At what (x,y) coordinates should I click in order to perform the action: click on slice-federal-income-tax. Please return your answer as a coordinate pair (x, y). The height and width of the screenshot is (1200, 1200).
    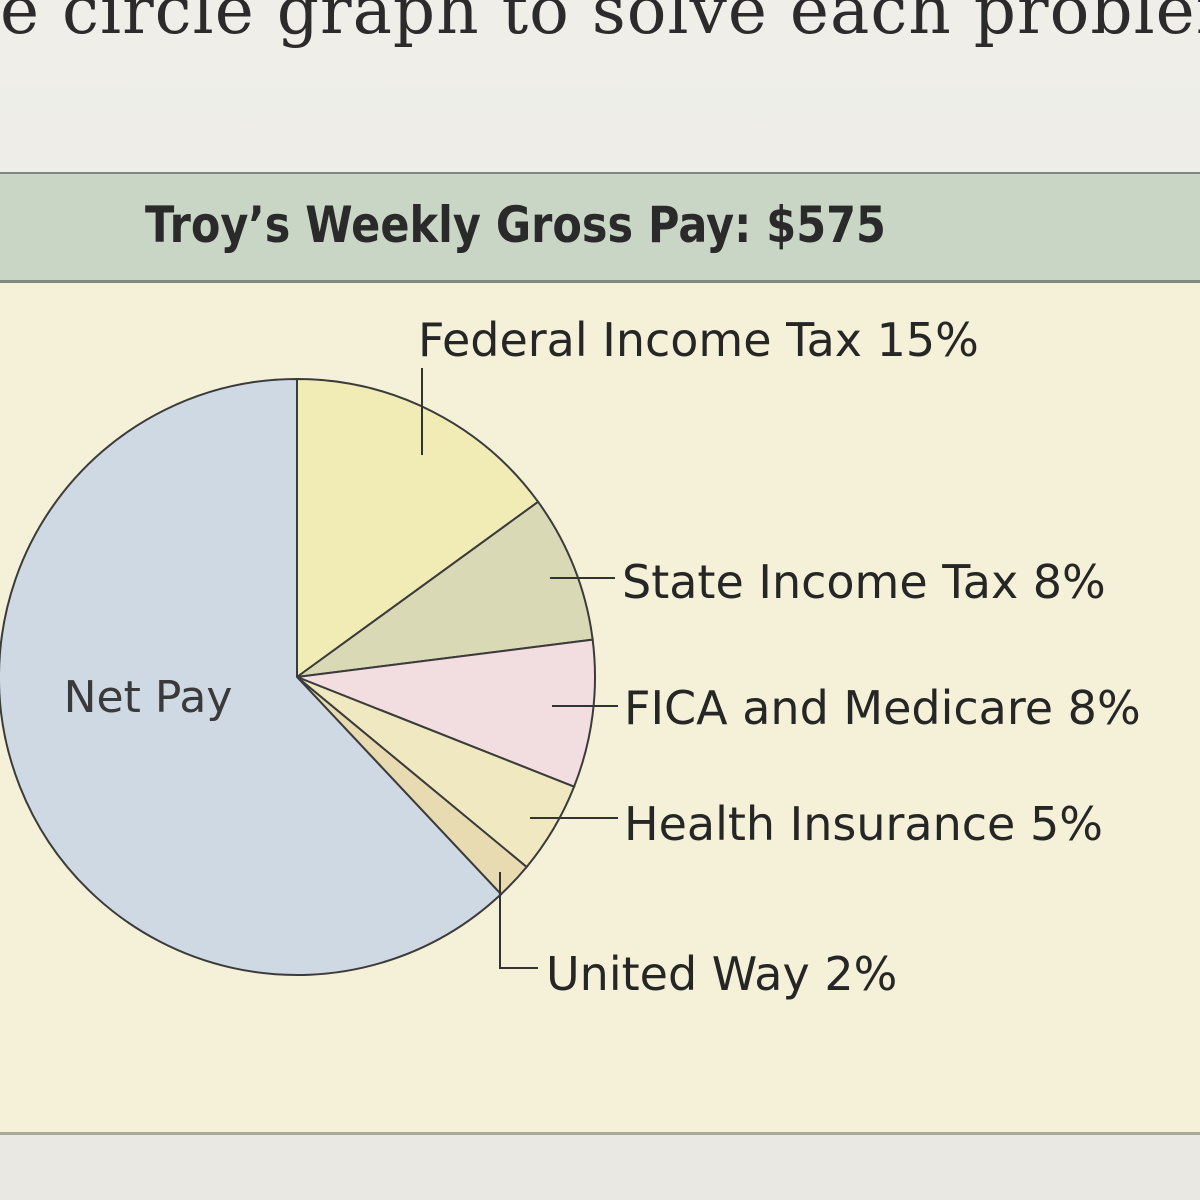
    Looking at the image, I should click on (418, 528).